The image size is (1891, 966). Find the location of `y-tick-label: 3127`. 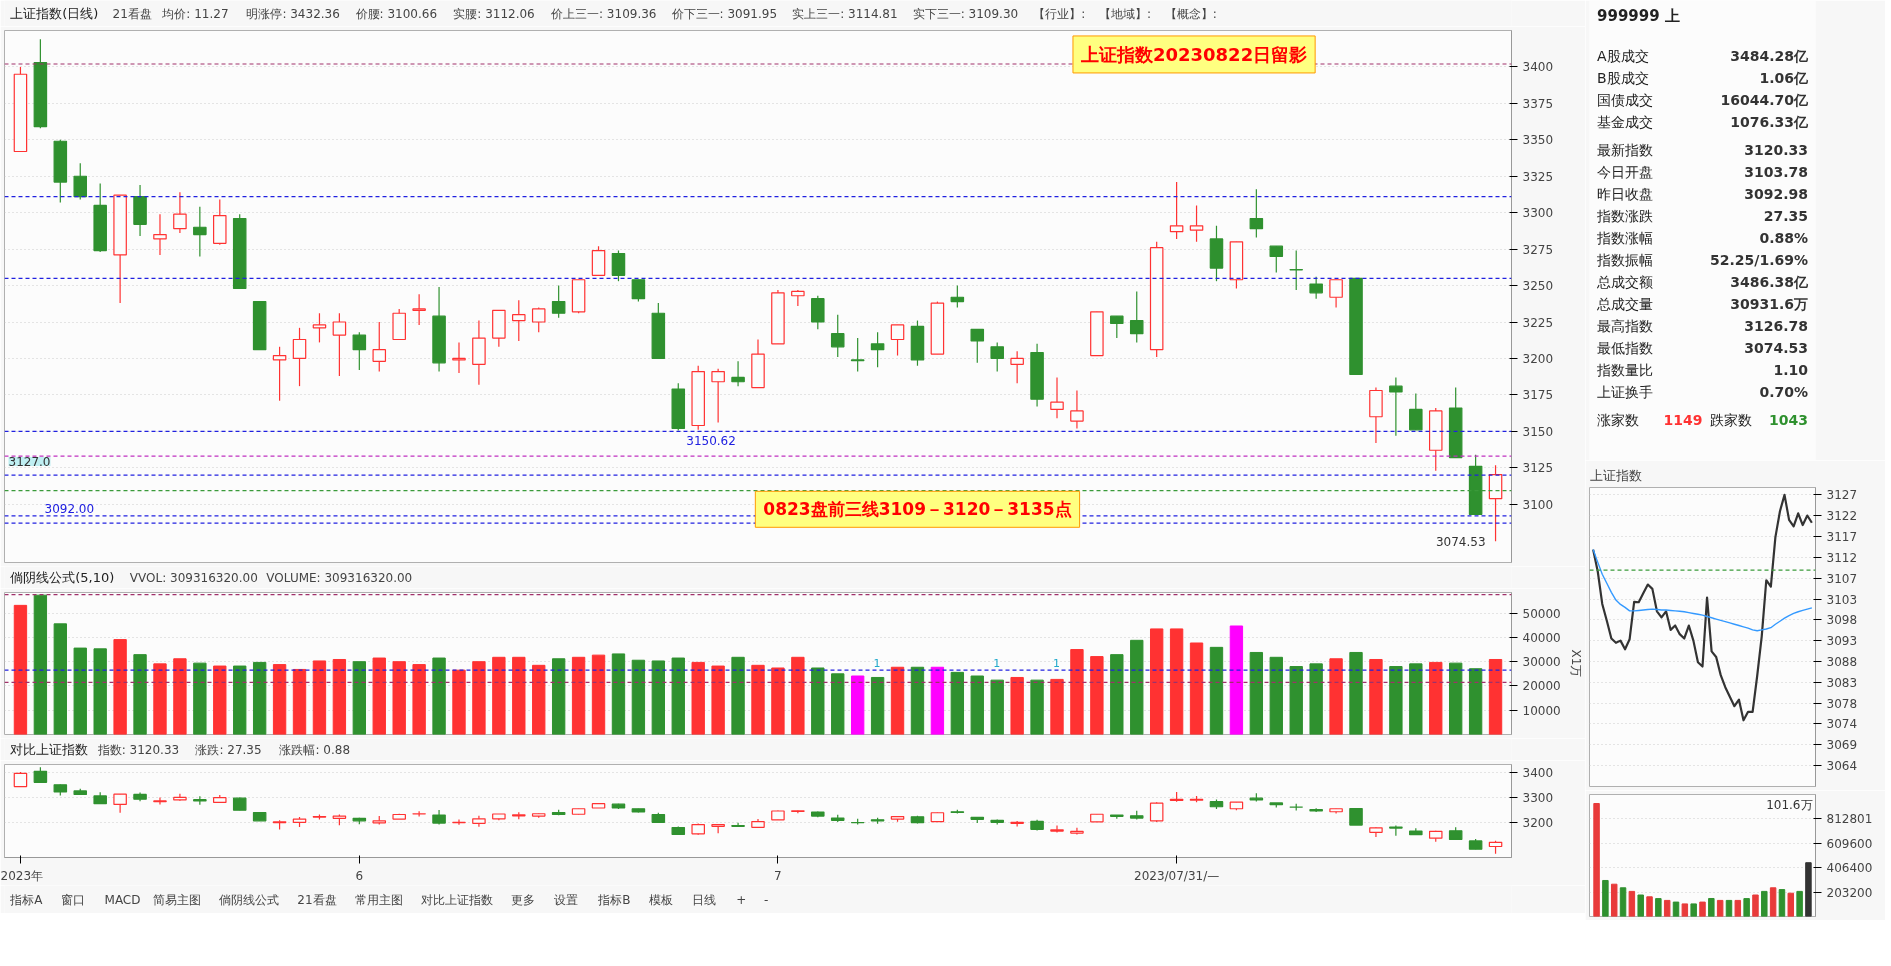

y-tick-label: 3127 is located at coordinates (1842, 495).